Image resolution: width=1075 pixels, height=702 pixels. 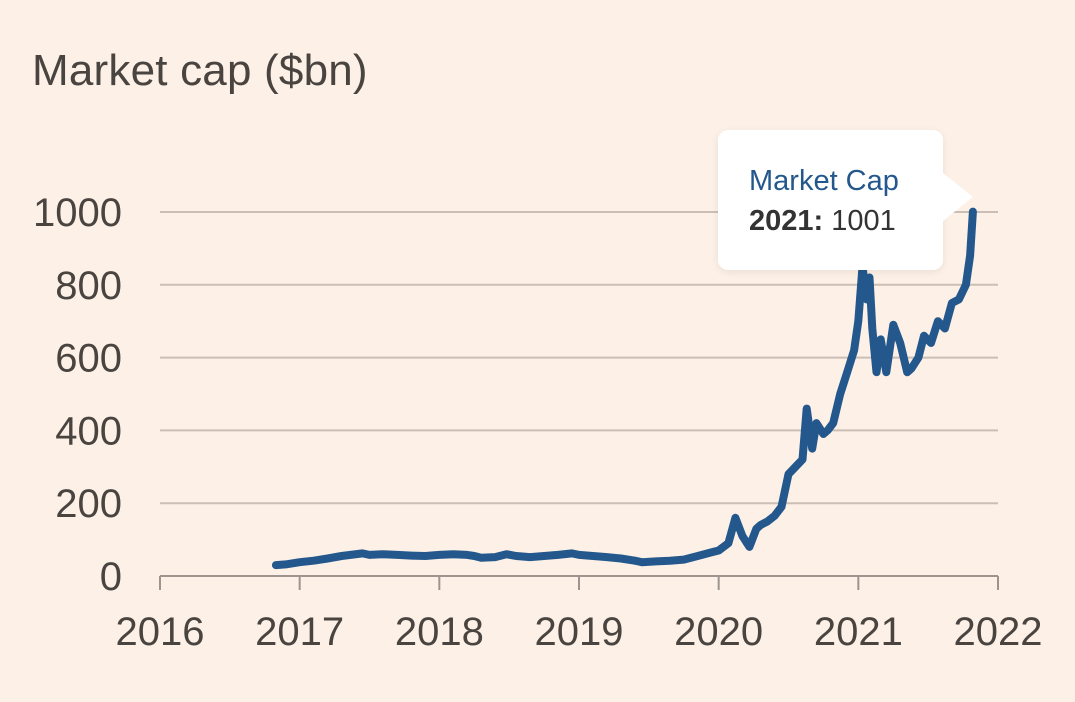 What do you see at coordinates (88, 431) in the screenshot?
I see `y-tick-label: 400` at bounding box center [88, 431].